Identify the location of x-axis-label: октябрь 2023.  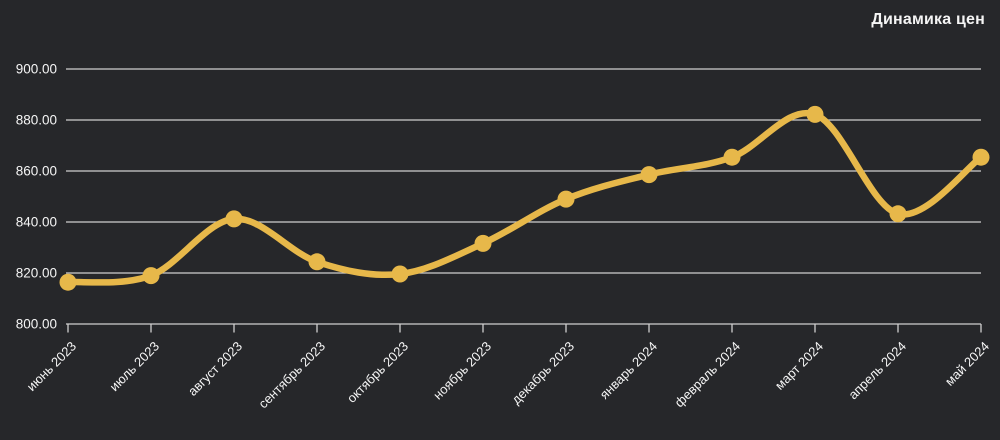
(377, 372).